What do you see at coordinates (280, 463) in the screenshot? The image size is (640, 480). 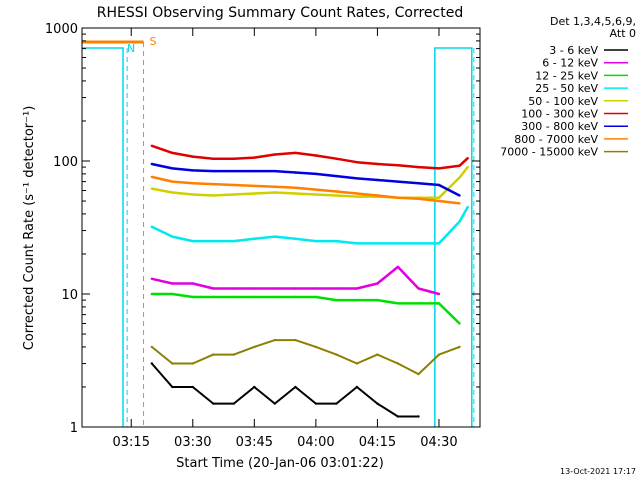 I see `x-axis-label: Start Time (20-Jan-06 03:01:22)` at bounding box center [280, 463].